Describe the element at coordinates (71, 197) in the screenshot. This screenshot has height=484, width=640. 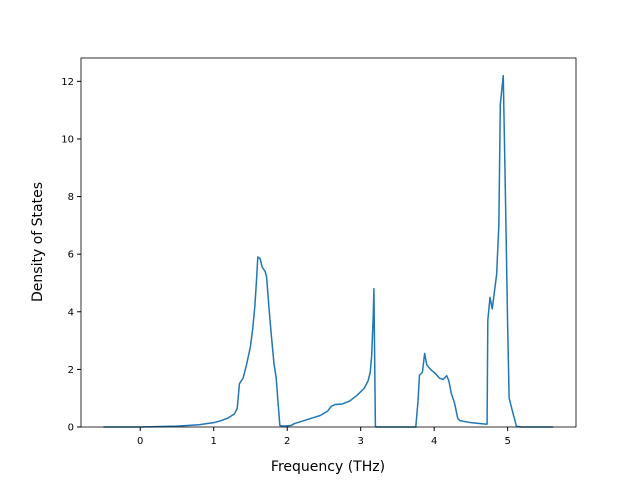
I see `y-tick-label: 8` at that location.